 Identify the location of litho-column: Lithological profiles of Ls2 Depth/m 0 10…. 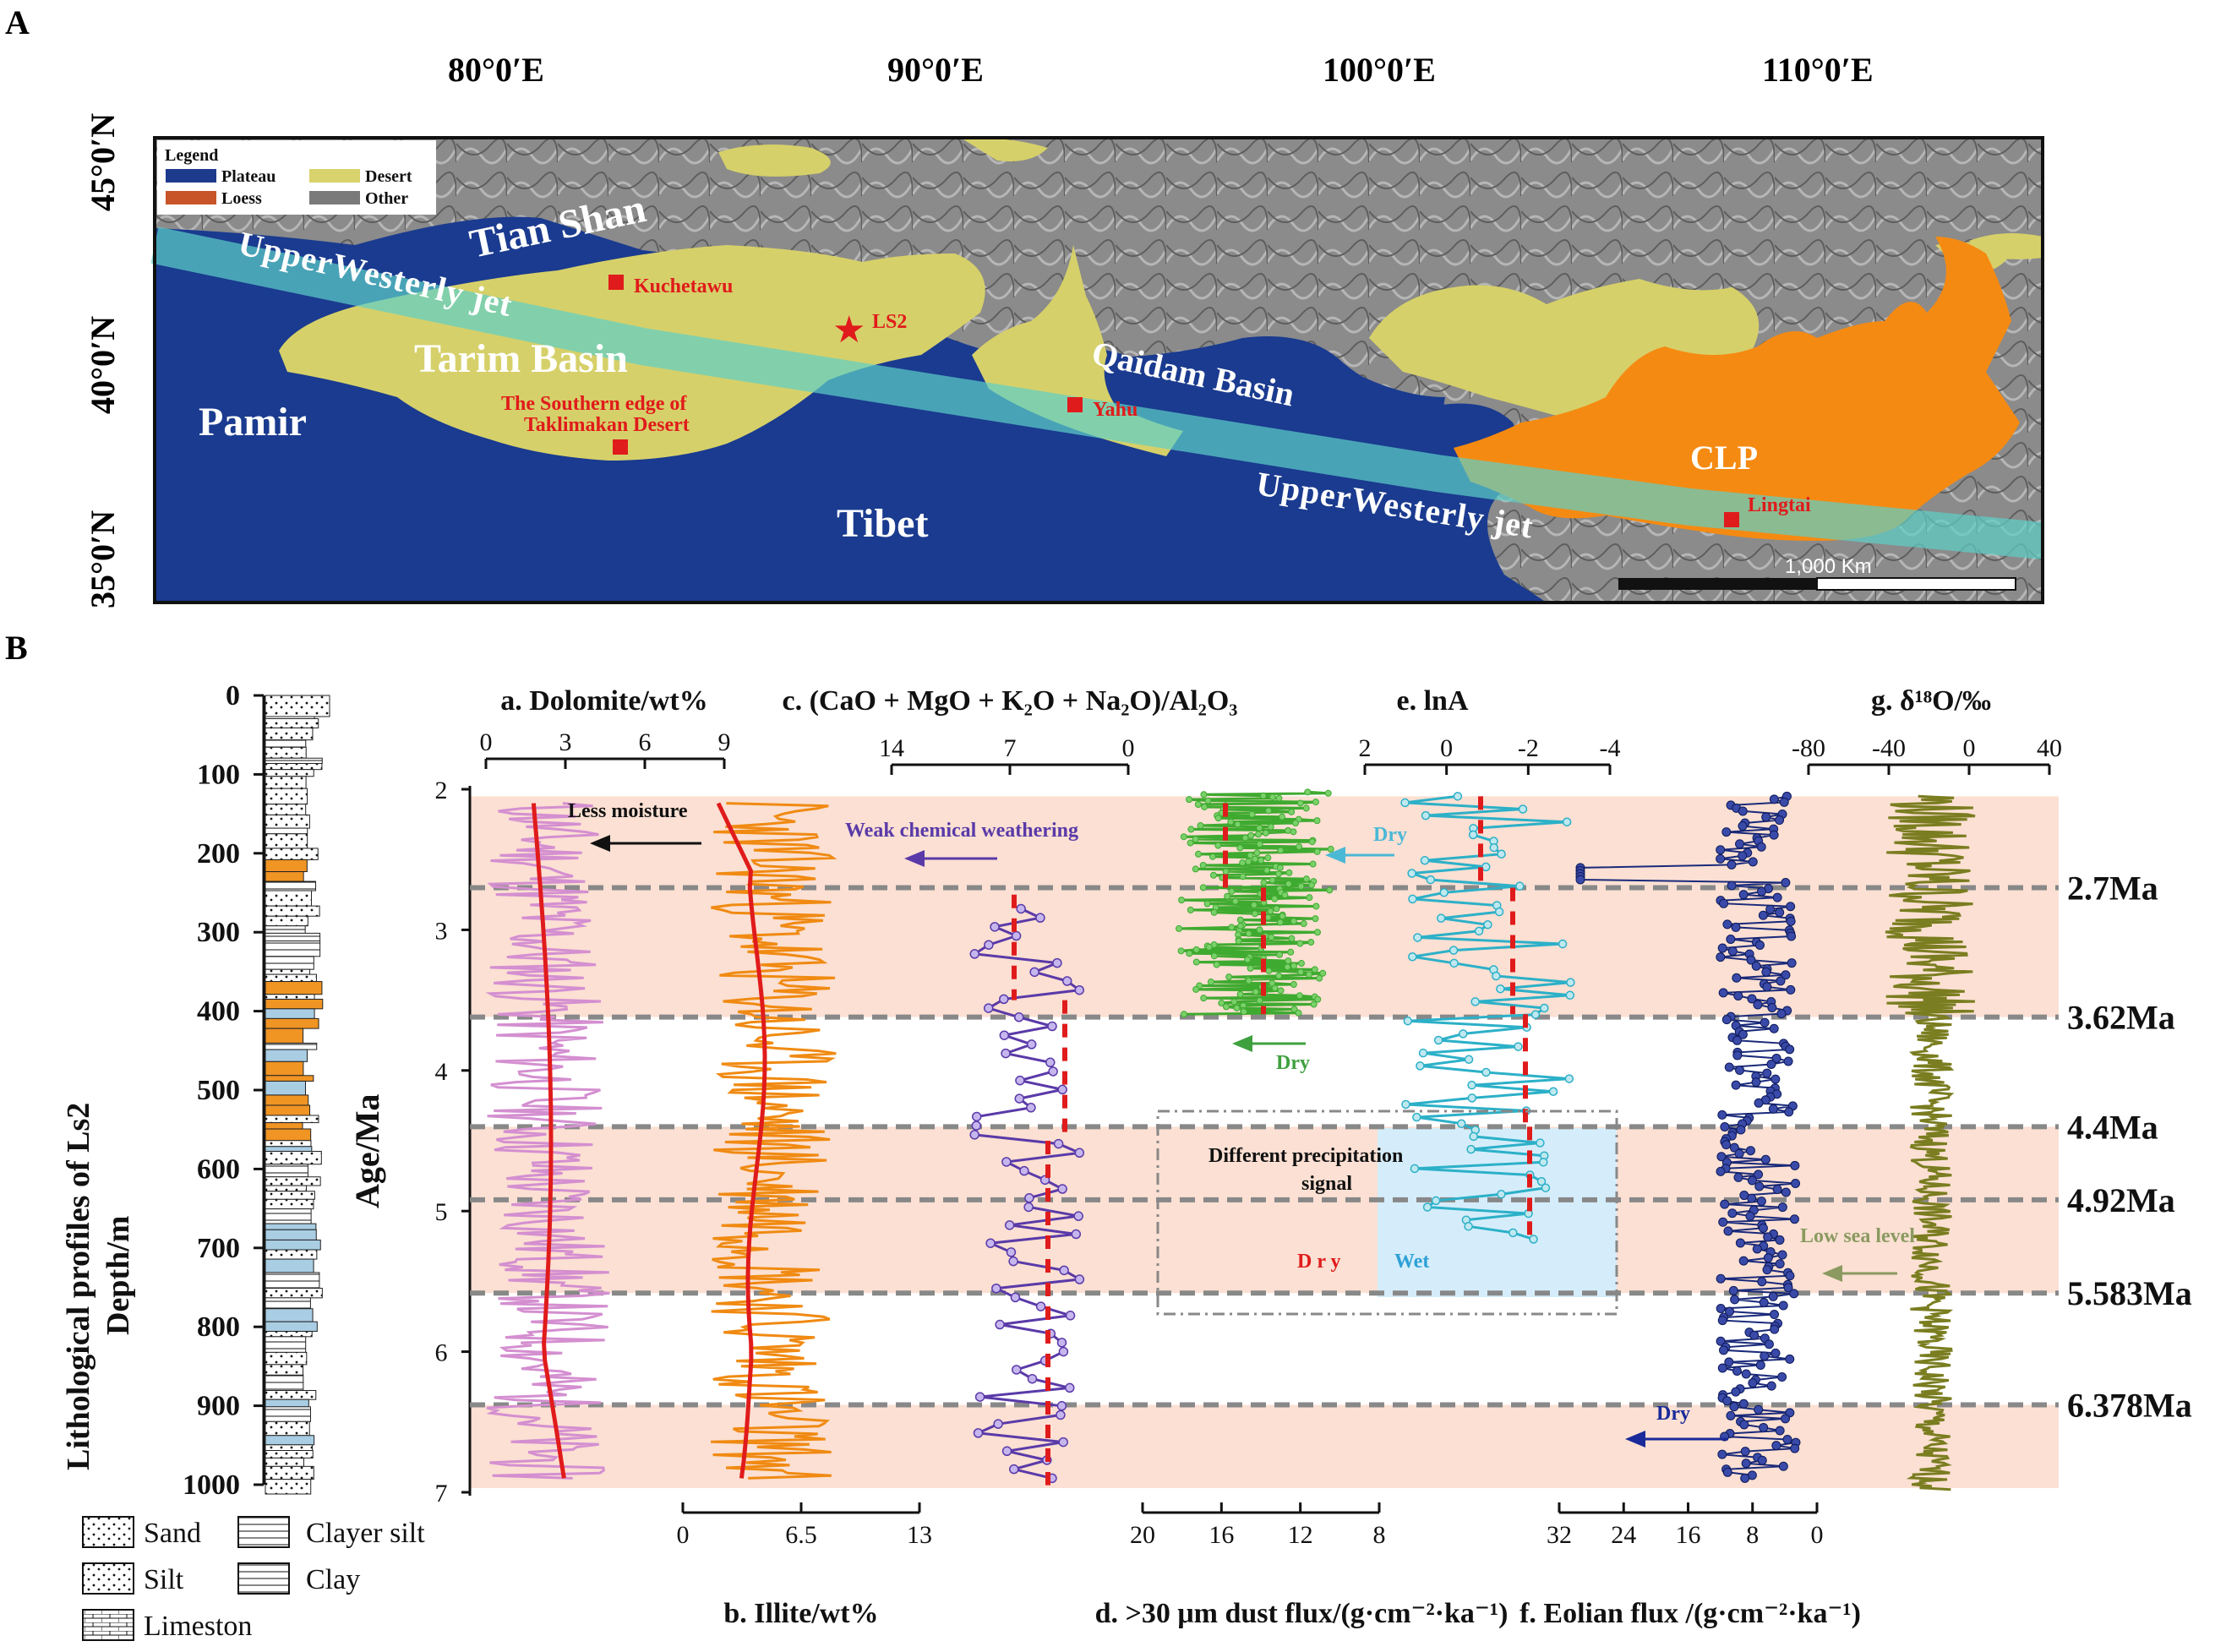
(196, 1091).